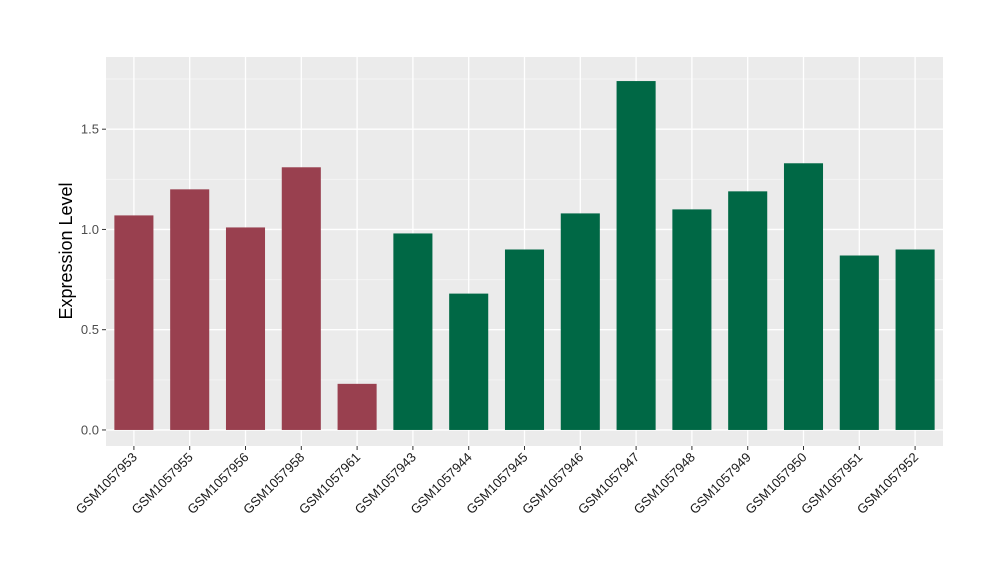 The image size is (1000, 580). Describe the element at coordinates (915, 339) in the screenshot. I see `bar-gsm1057952` at that location.